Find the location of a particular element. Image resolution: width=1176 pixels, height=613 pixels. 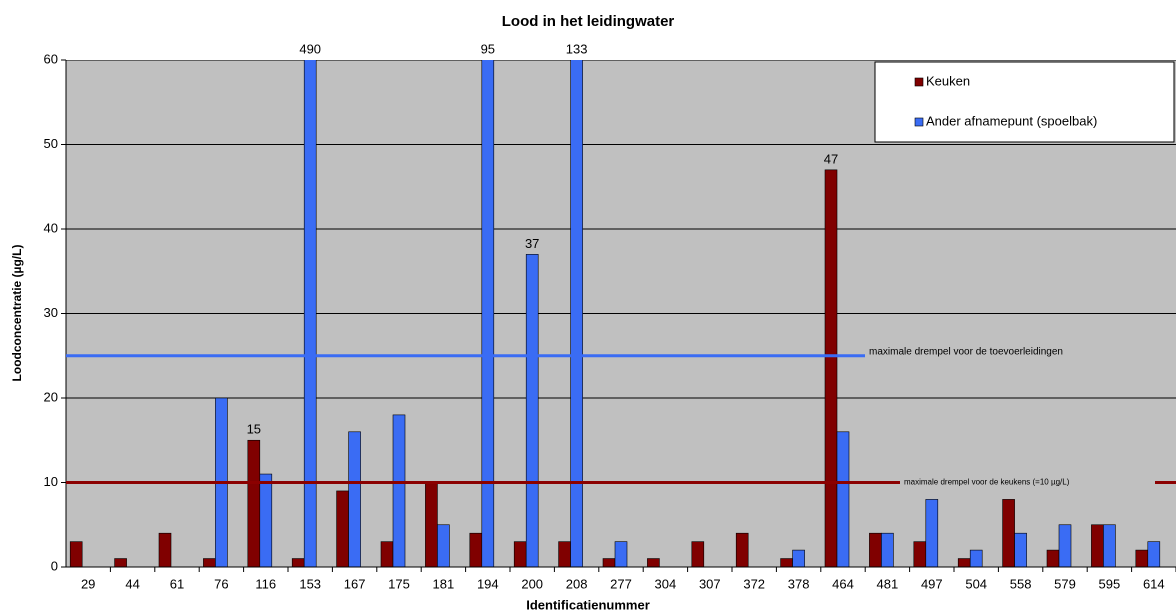

x-tick-label: 208 is located at coordinates (577, 583).